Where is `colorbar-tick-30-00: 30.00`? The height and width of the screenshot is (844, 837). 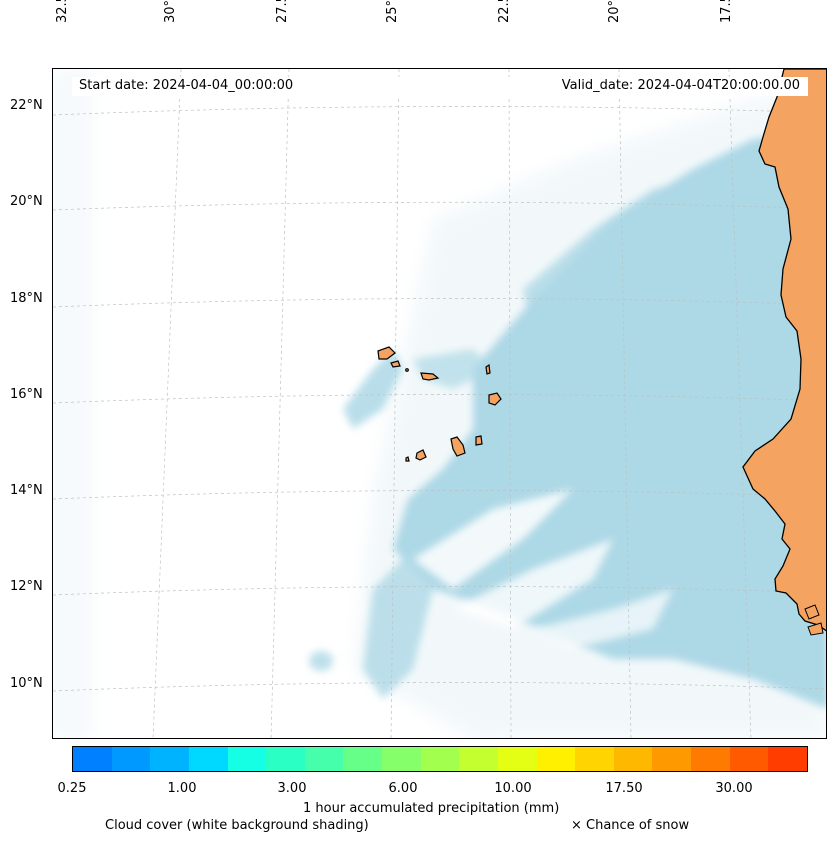
colorbar-tick-30-00: 30.00 is located at coordinates (734, 788).